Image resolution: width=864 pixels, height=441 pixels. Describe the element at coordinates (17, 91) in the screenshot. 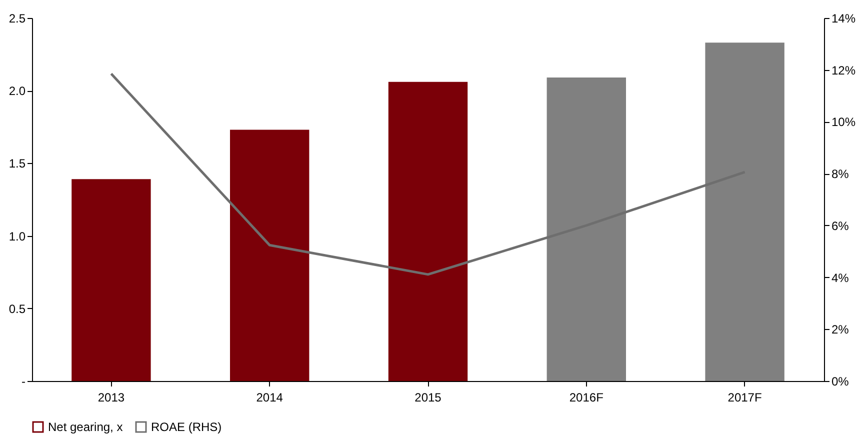

I see `y-tick-label: 2.0` at that location.